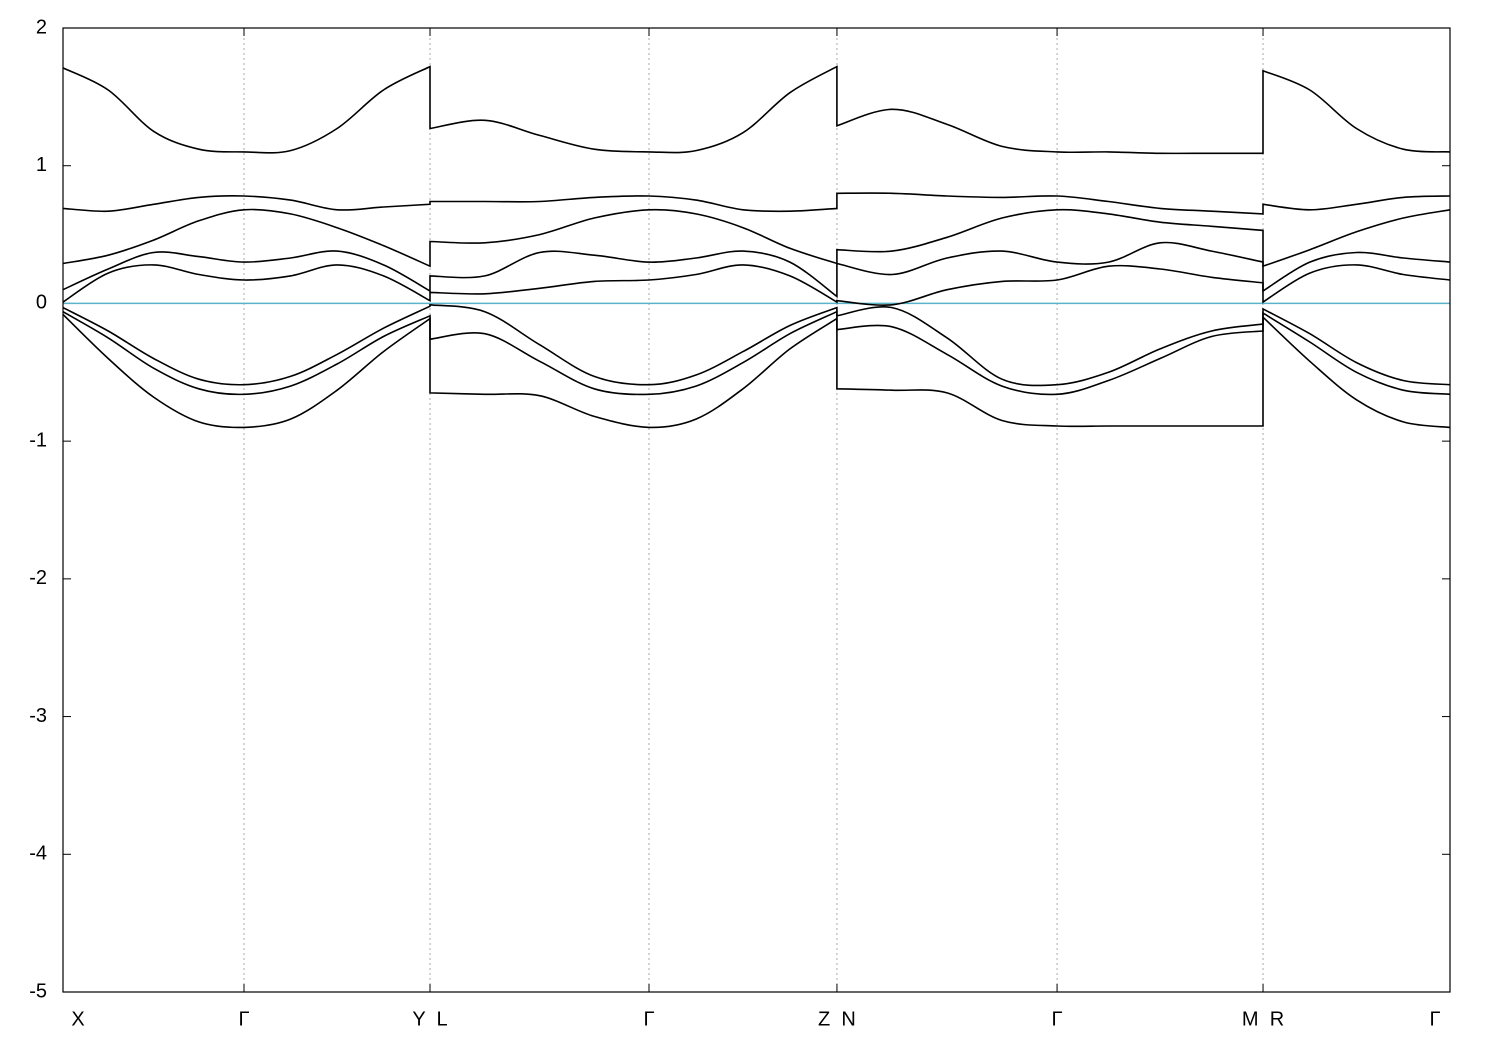 This screenshot has width=1500, height=1050. What do you see at coordinates (429, 1019) in the screenshot?
I see `x-tick-label: Y L` at bounding box center [429, 1019].